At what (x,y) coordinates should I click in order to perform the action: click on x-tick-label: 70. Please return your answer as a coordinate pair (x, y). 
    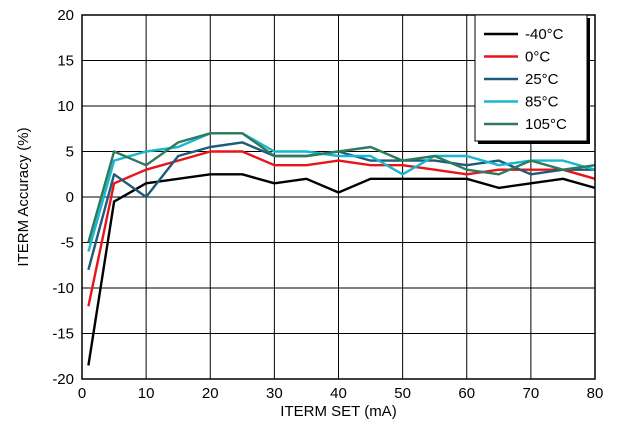
    Looking at the image, I should click on (531, 393).